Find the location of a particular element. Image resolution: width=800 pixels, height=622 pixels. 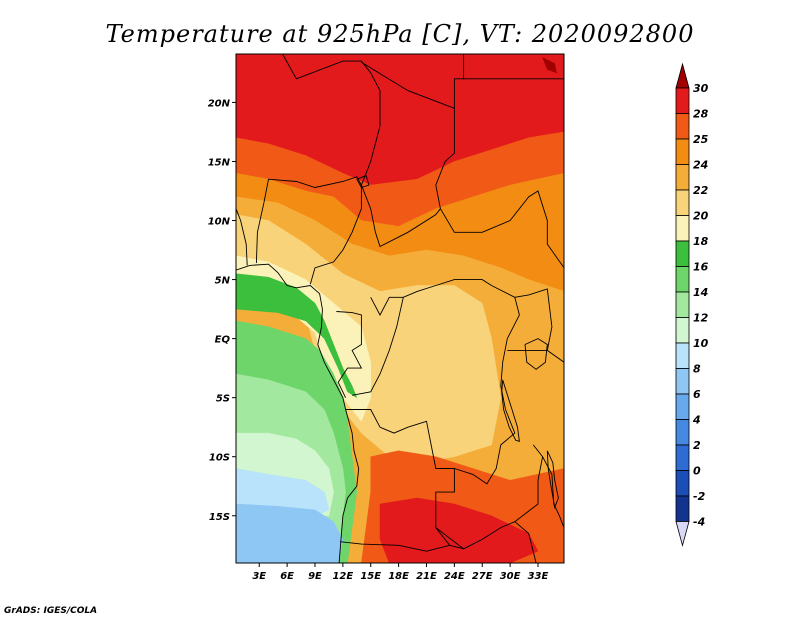

colorbar-bottom-arrow is located at coordinates (682, 534).